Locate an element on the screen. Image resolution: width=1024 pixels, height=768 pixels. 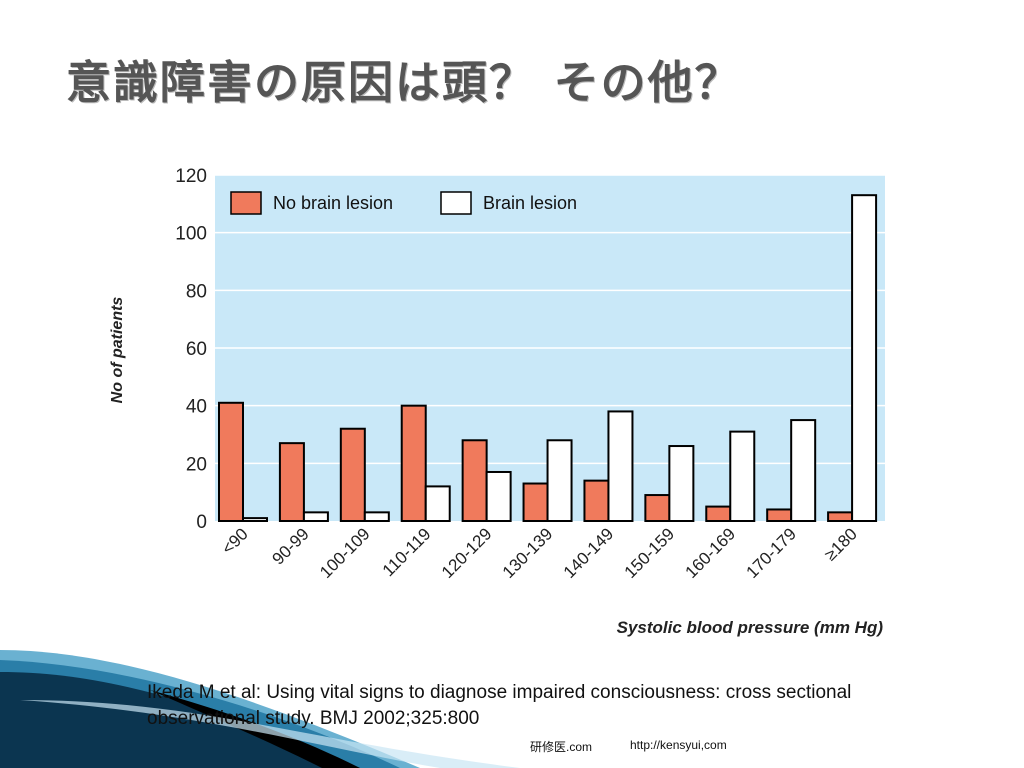
x-tick-label: 150-159 is located at coordinates (650, 553).